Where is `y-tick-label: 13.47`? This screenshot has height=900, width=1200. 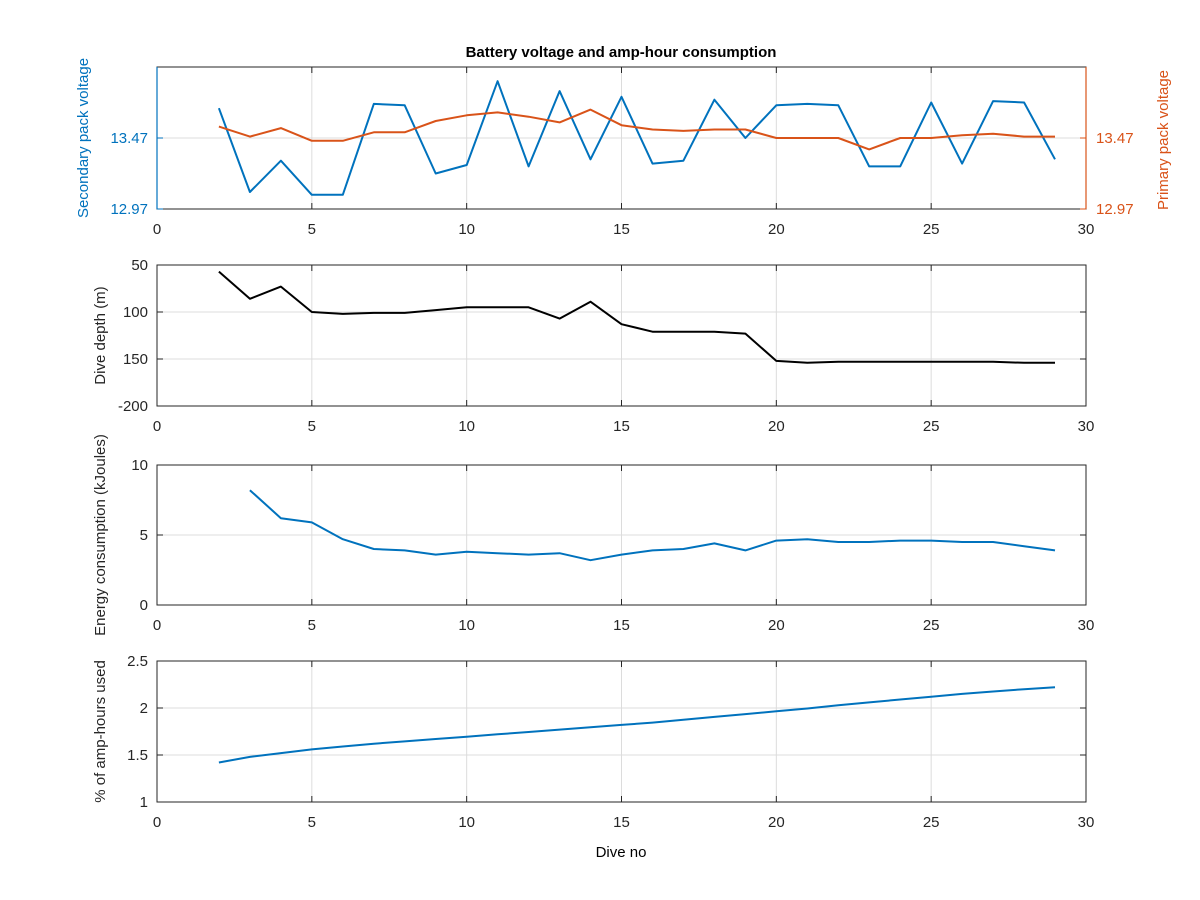 y-tick-label: 13.47 is located at coordinates (129, 138).